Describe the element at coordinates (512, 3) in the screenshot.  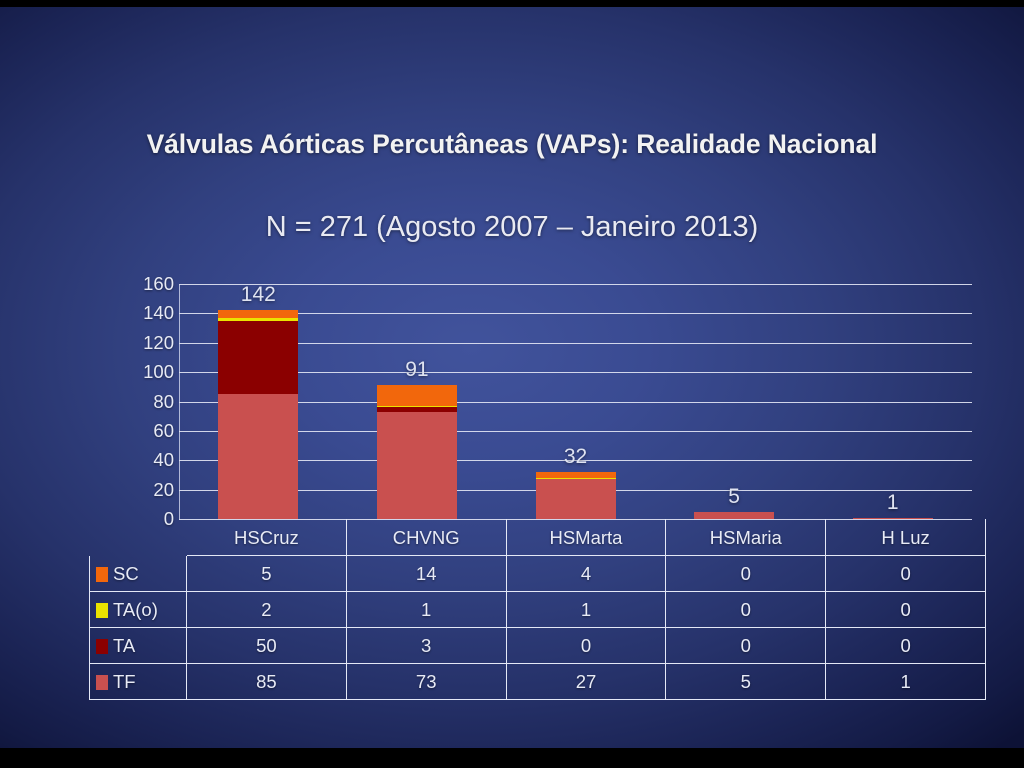
I see `letterbox-top` at that location.